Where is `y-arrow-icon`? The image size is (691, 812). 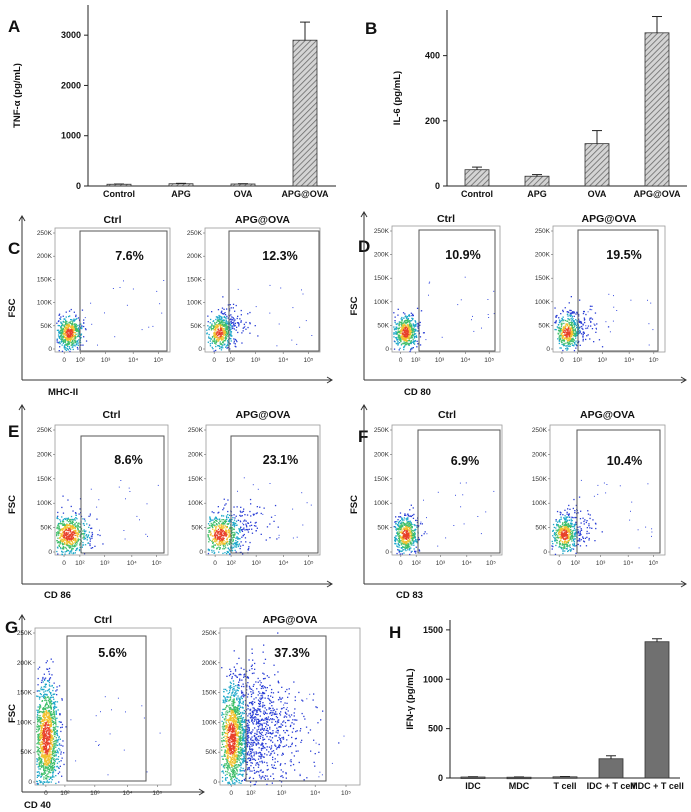 y-arrow-icon is located at coordinates (364, 214).